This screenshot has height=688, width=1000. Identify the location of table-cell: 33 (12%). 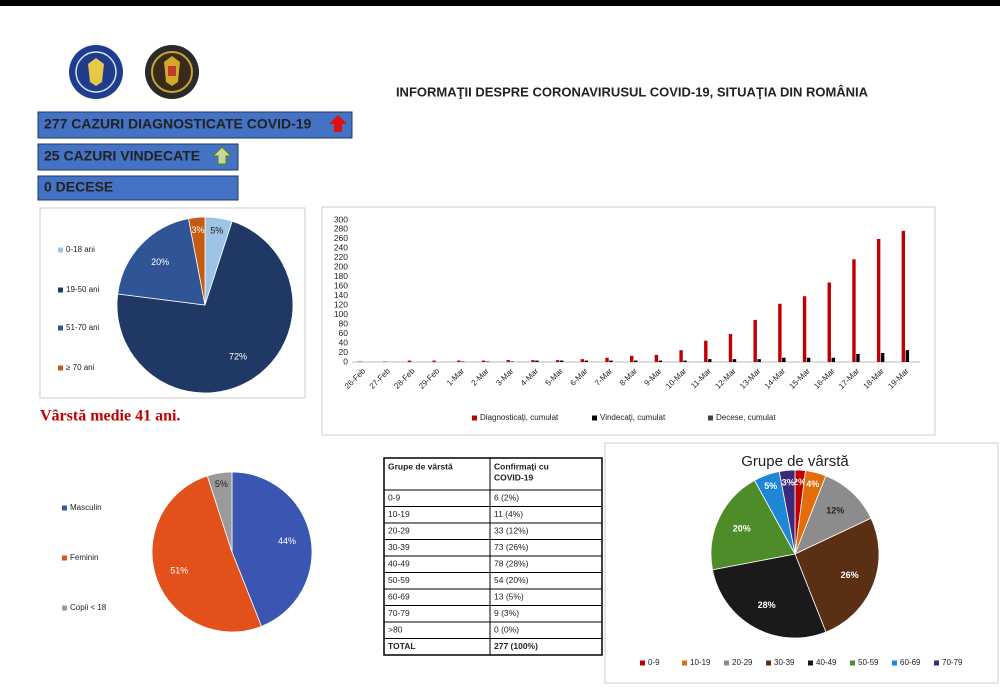
(511, 531).